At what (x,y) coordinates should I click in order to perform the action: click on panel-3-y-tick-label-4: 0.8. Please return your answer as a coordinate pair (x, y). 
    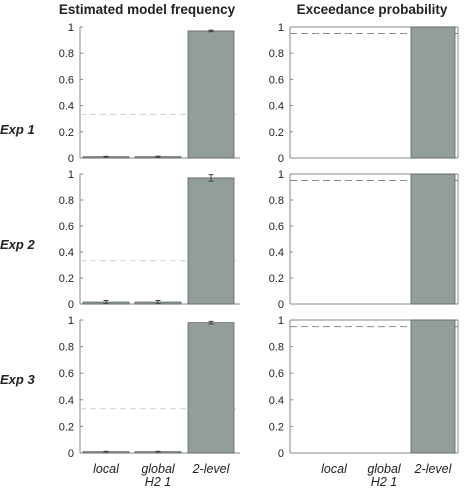
    Looking at the image, I should click on (66, 201).